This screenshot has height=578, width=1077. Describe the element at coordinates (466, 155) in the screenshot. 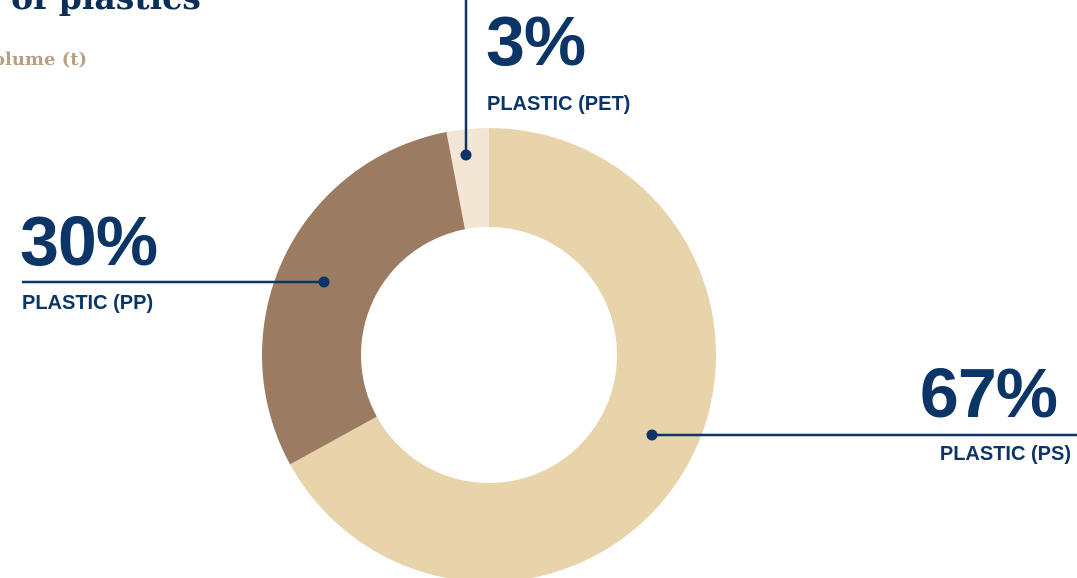

I see `leader-dot-pet` at that location.